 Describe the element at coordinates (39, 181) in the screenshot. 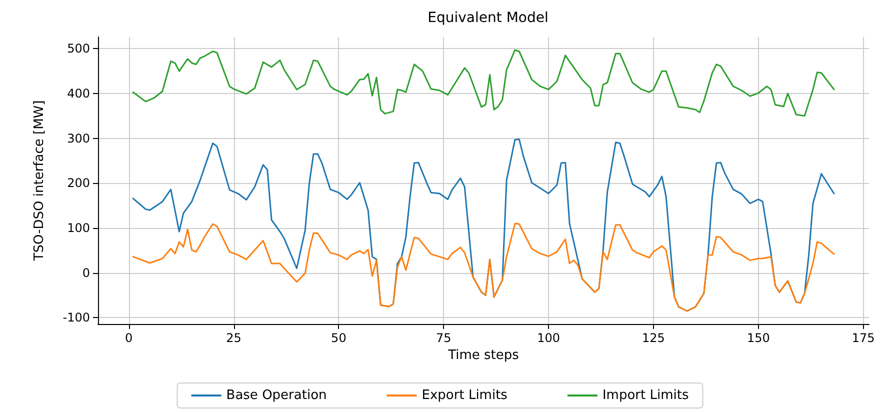

I see `y-axis-title: TSO-DSO interface [MW]` at that location.